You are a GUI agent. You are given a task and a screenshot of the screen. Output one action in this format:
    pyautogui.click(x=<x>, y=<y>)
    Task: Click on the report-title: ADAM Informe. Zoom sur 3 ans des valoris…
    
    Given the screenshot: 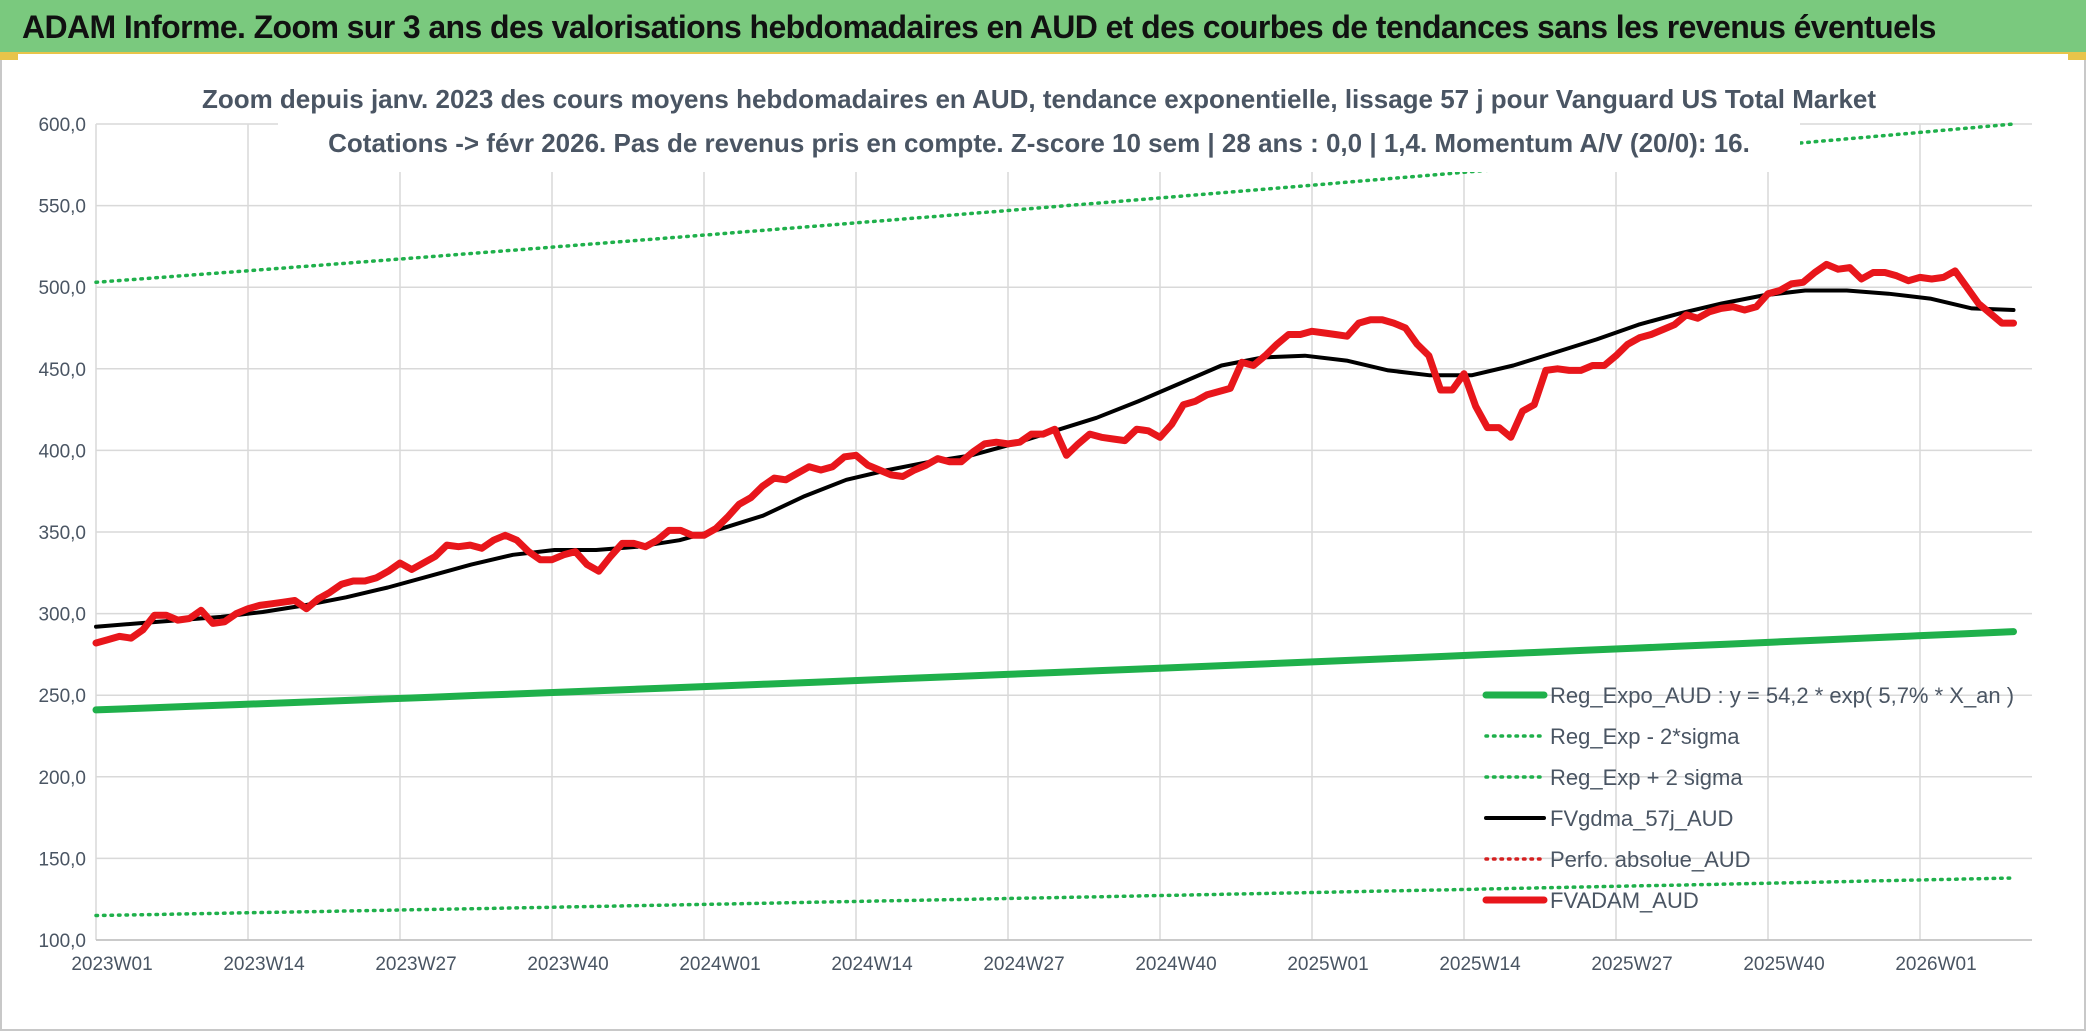 What is the action you would take?
    pyautogui.click(x=979, y=27)
    